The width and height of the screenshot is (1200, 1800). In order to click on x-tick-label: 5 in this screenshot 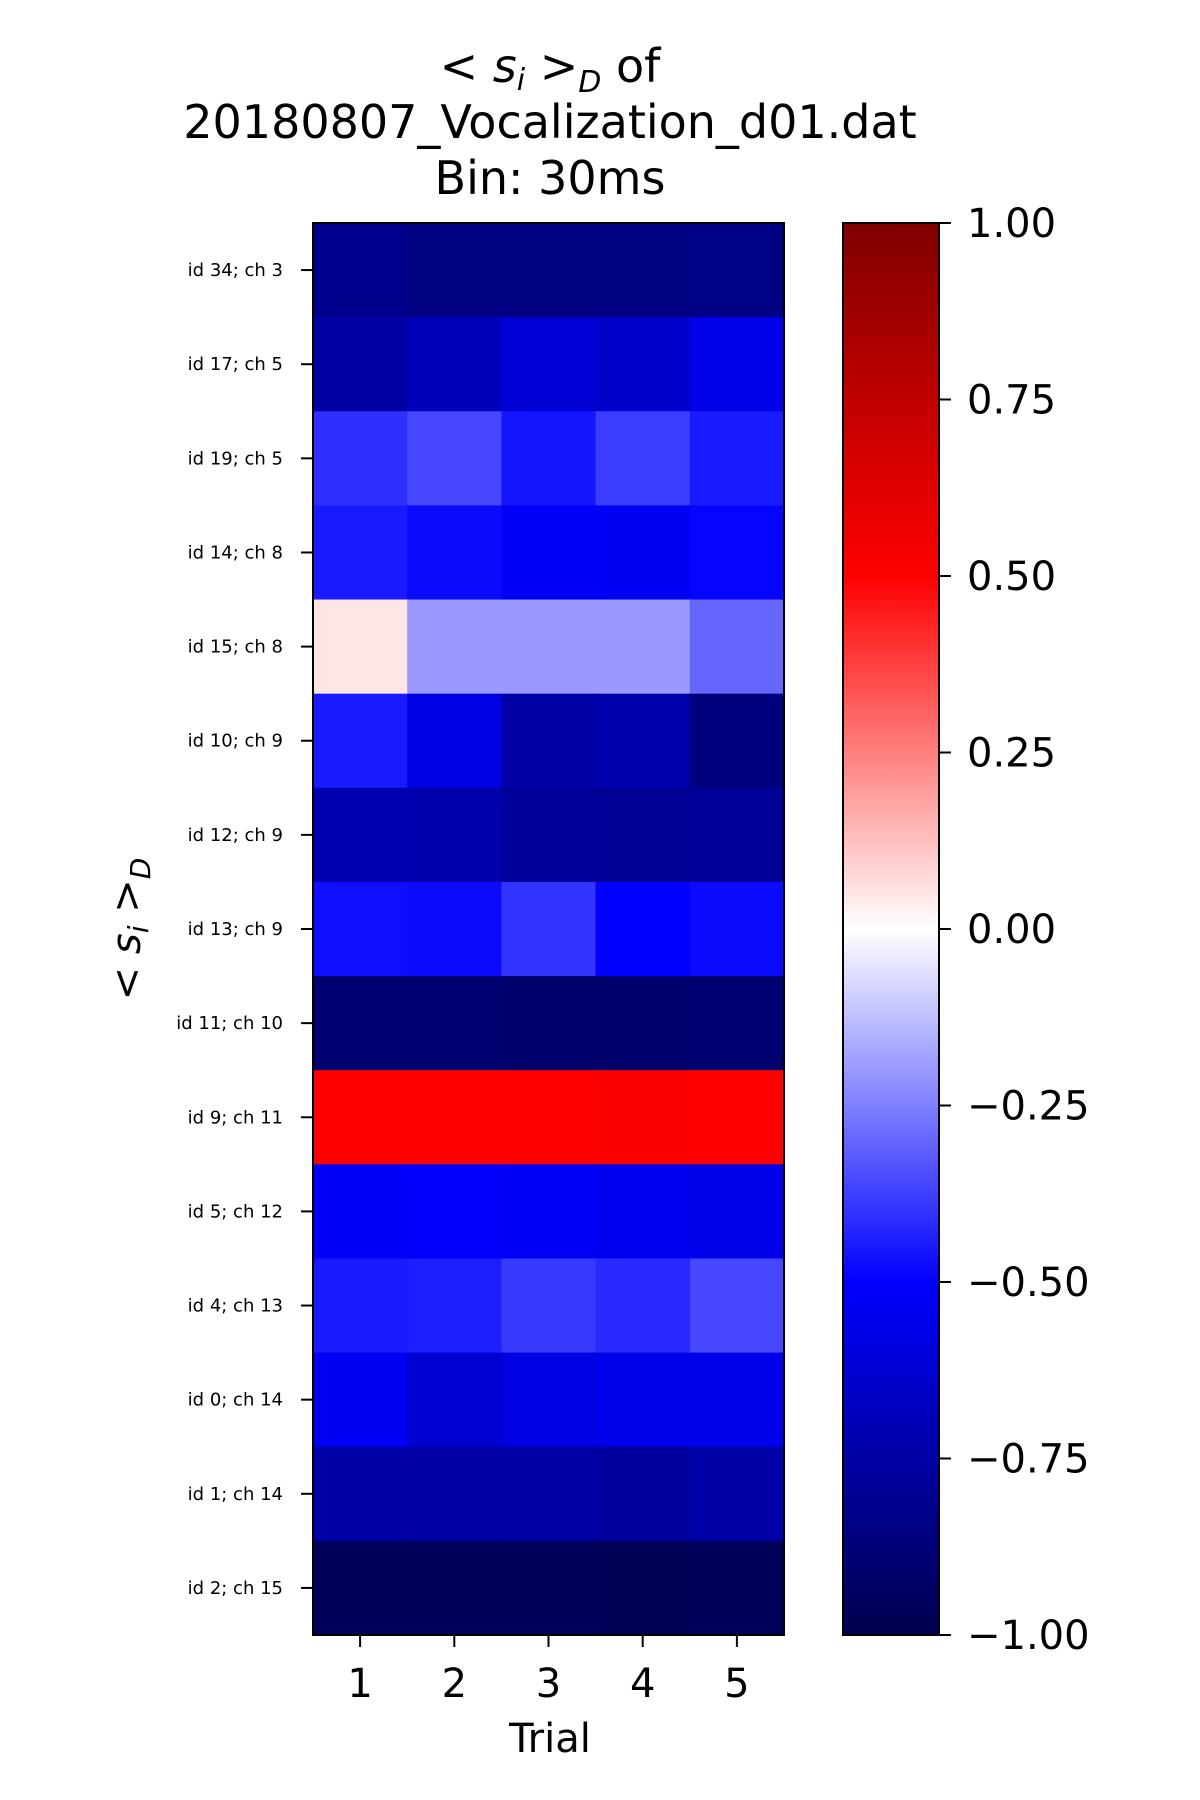, I will do `click(736, 1684)`.